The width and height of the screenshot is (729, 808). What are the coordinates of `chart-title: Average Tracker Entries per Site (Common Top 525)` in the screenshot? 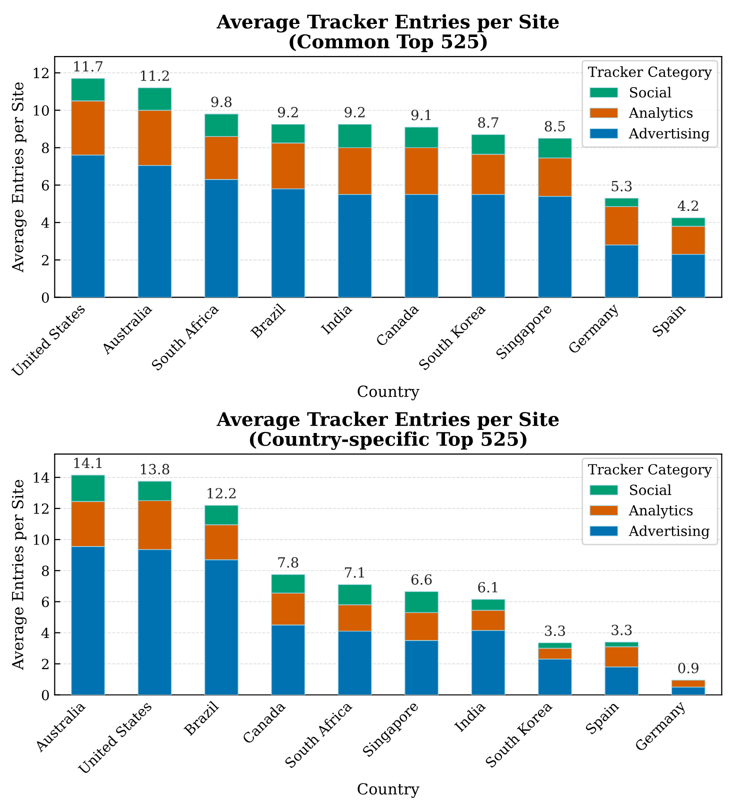 It's located at (387, 33).